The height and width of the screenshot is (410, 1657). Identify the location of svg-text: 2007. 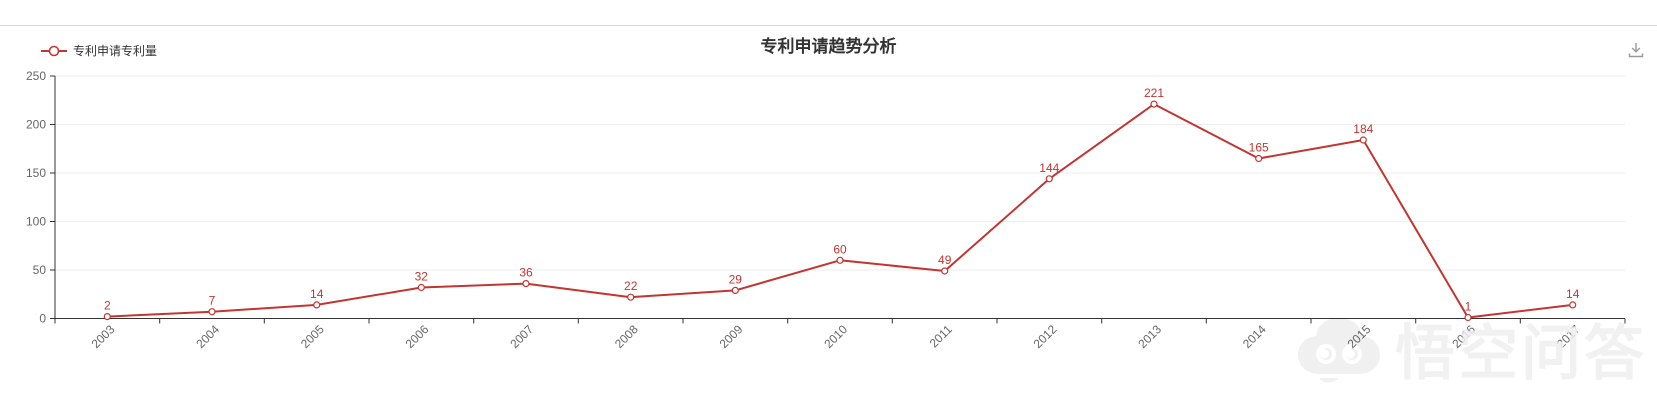
(521, 336).